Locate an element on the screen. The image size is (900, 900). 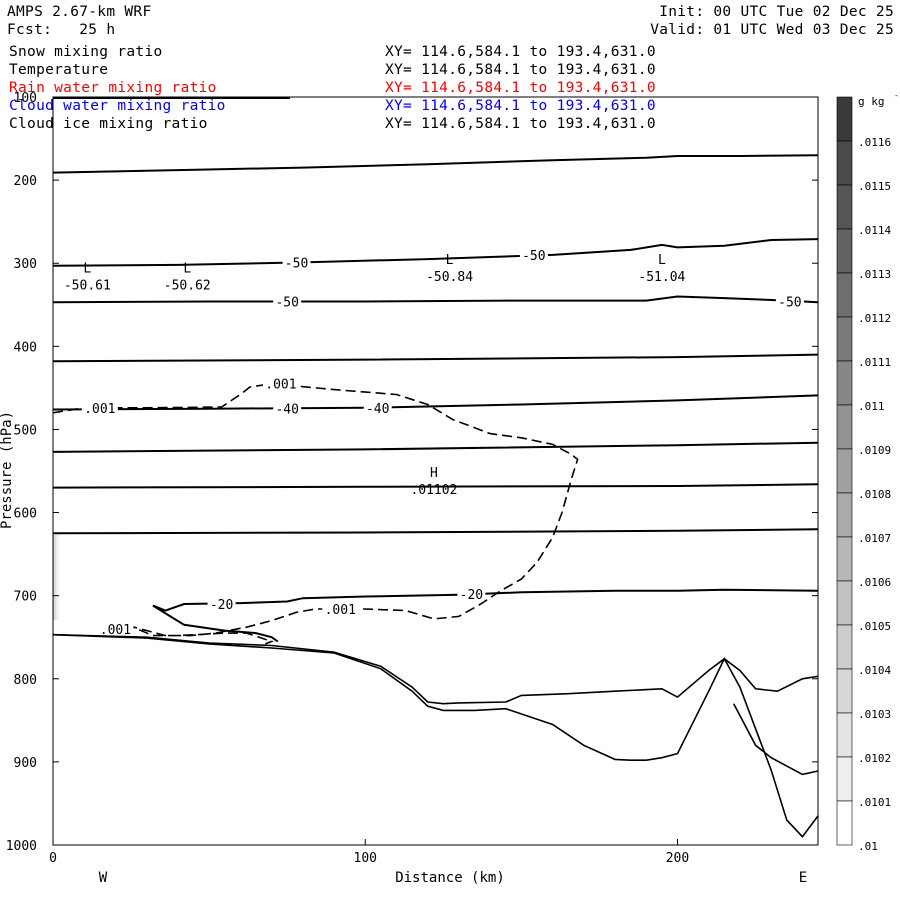
field-name: Cloud water mixing ratio is located at coordinates (117, 106).